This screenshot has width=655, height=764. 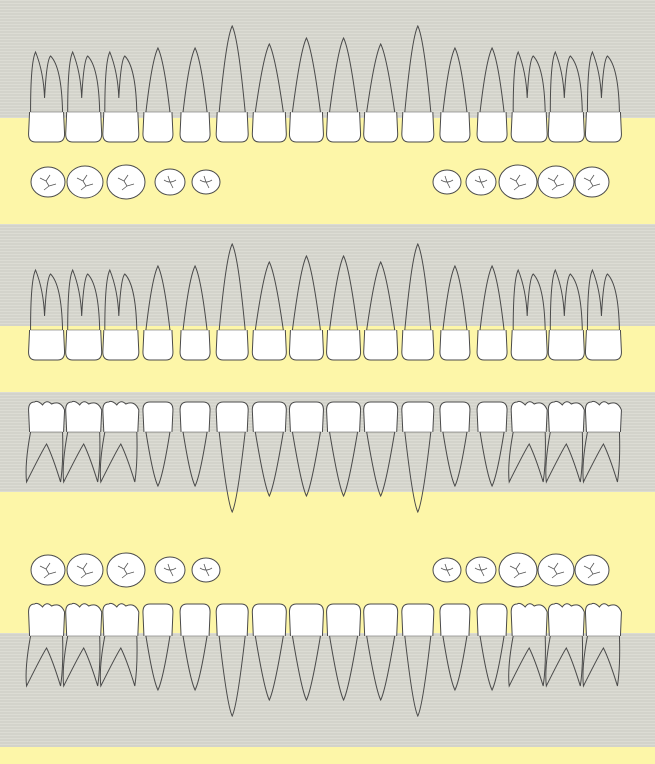 I want to click on gray-band-hatching, so click(x=327, y=275).